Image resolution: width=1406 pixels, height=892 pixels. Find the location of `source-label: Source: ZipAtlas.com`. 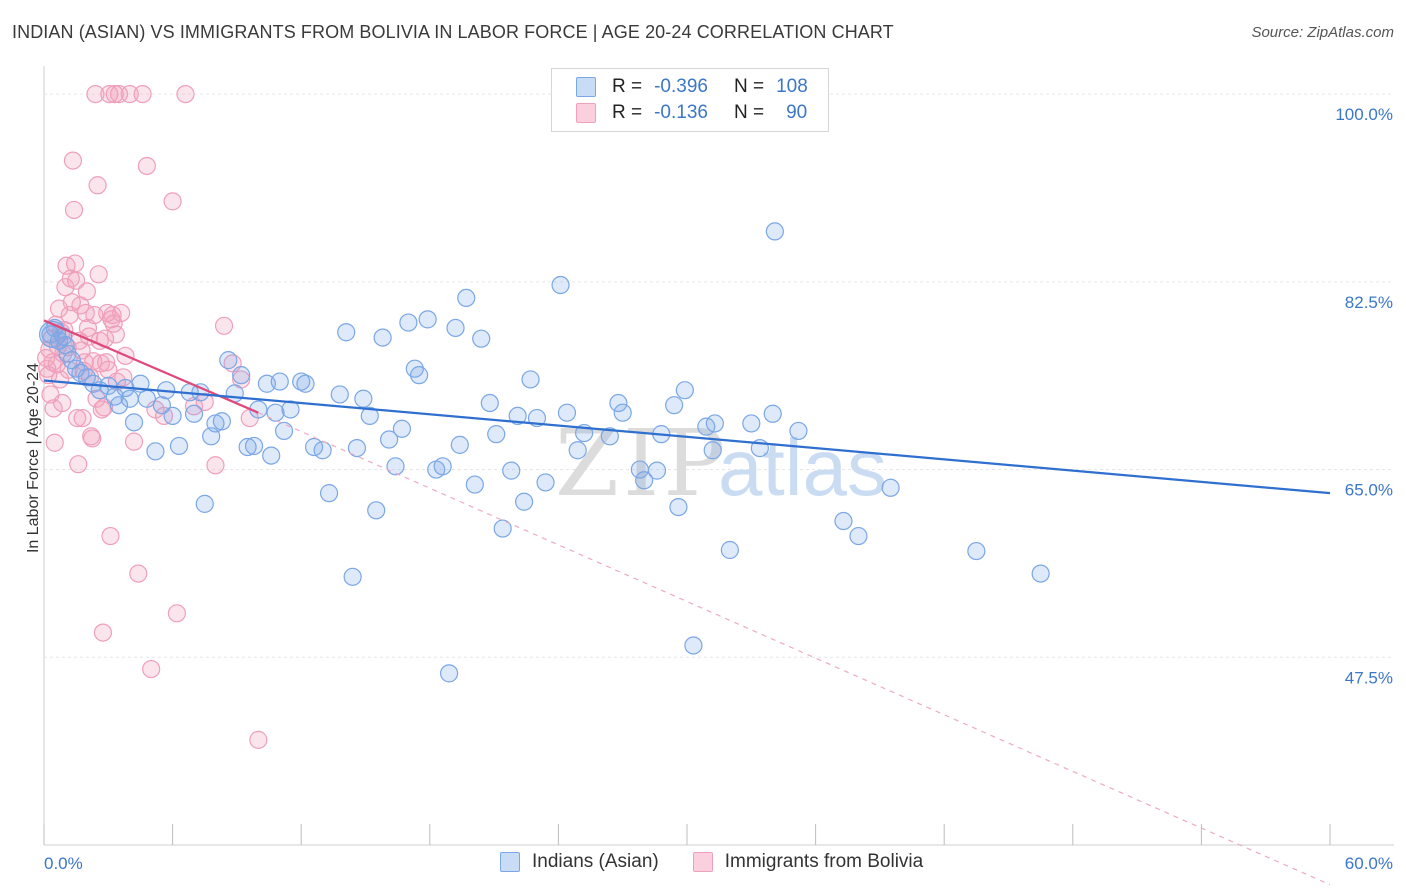

source-label: Source: ZipAtlas.com is located at coordinates (1322, 32).